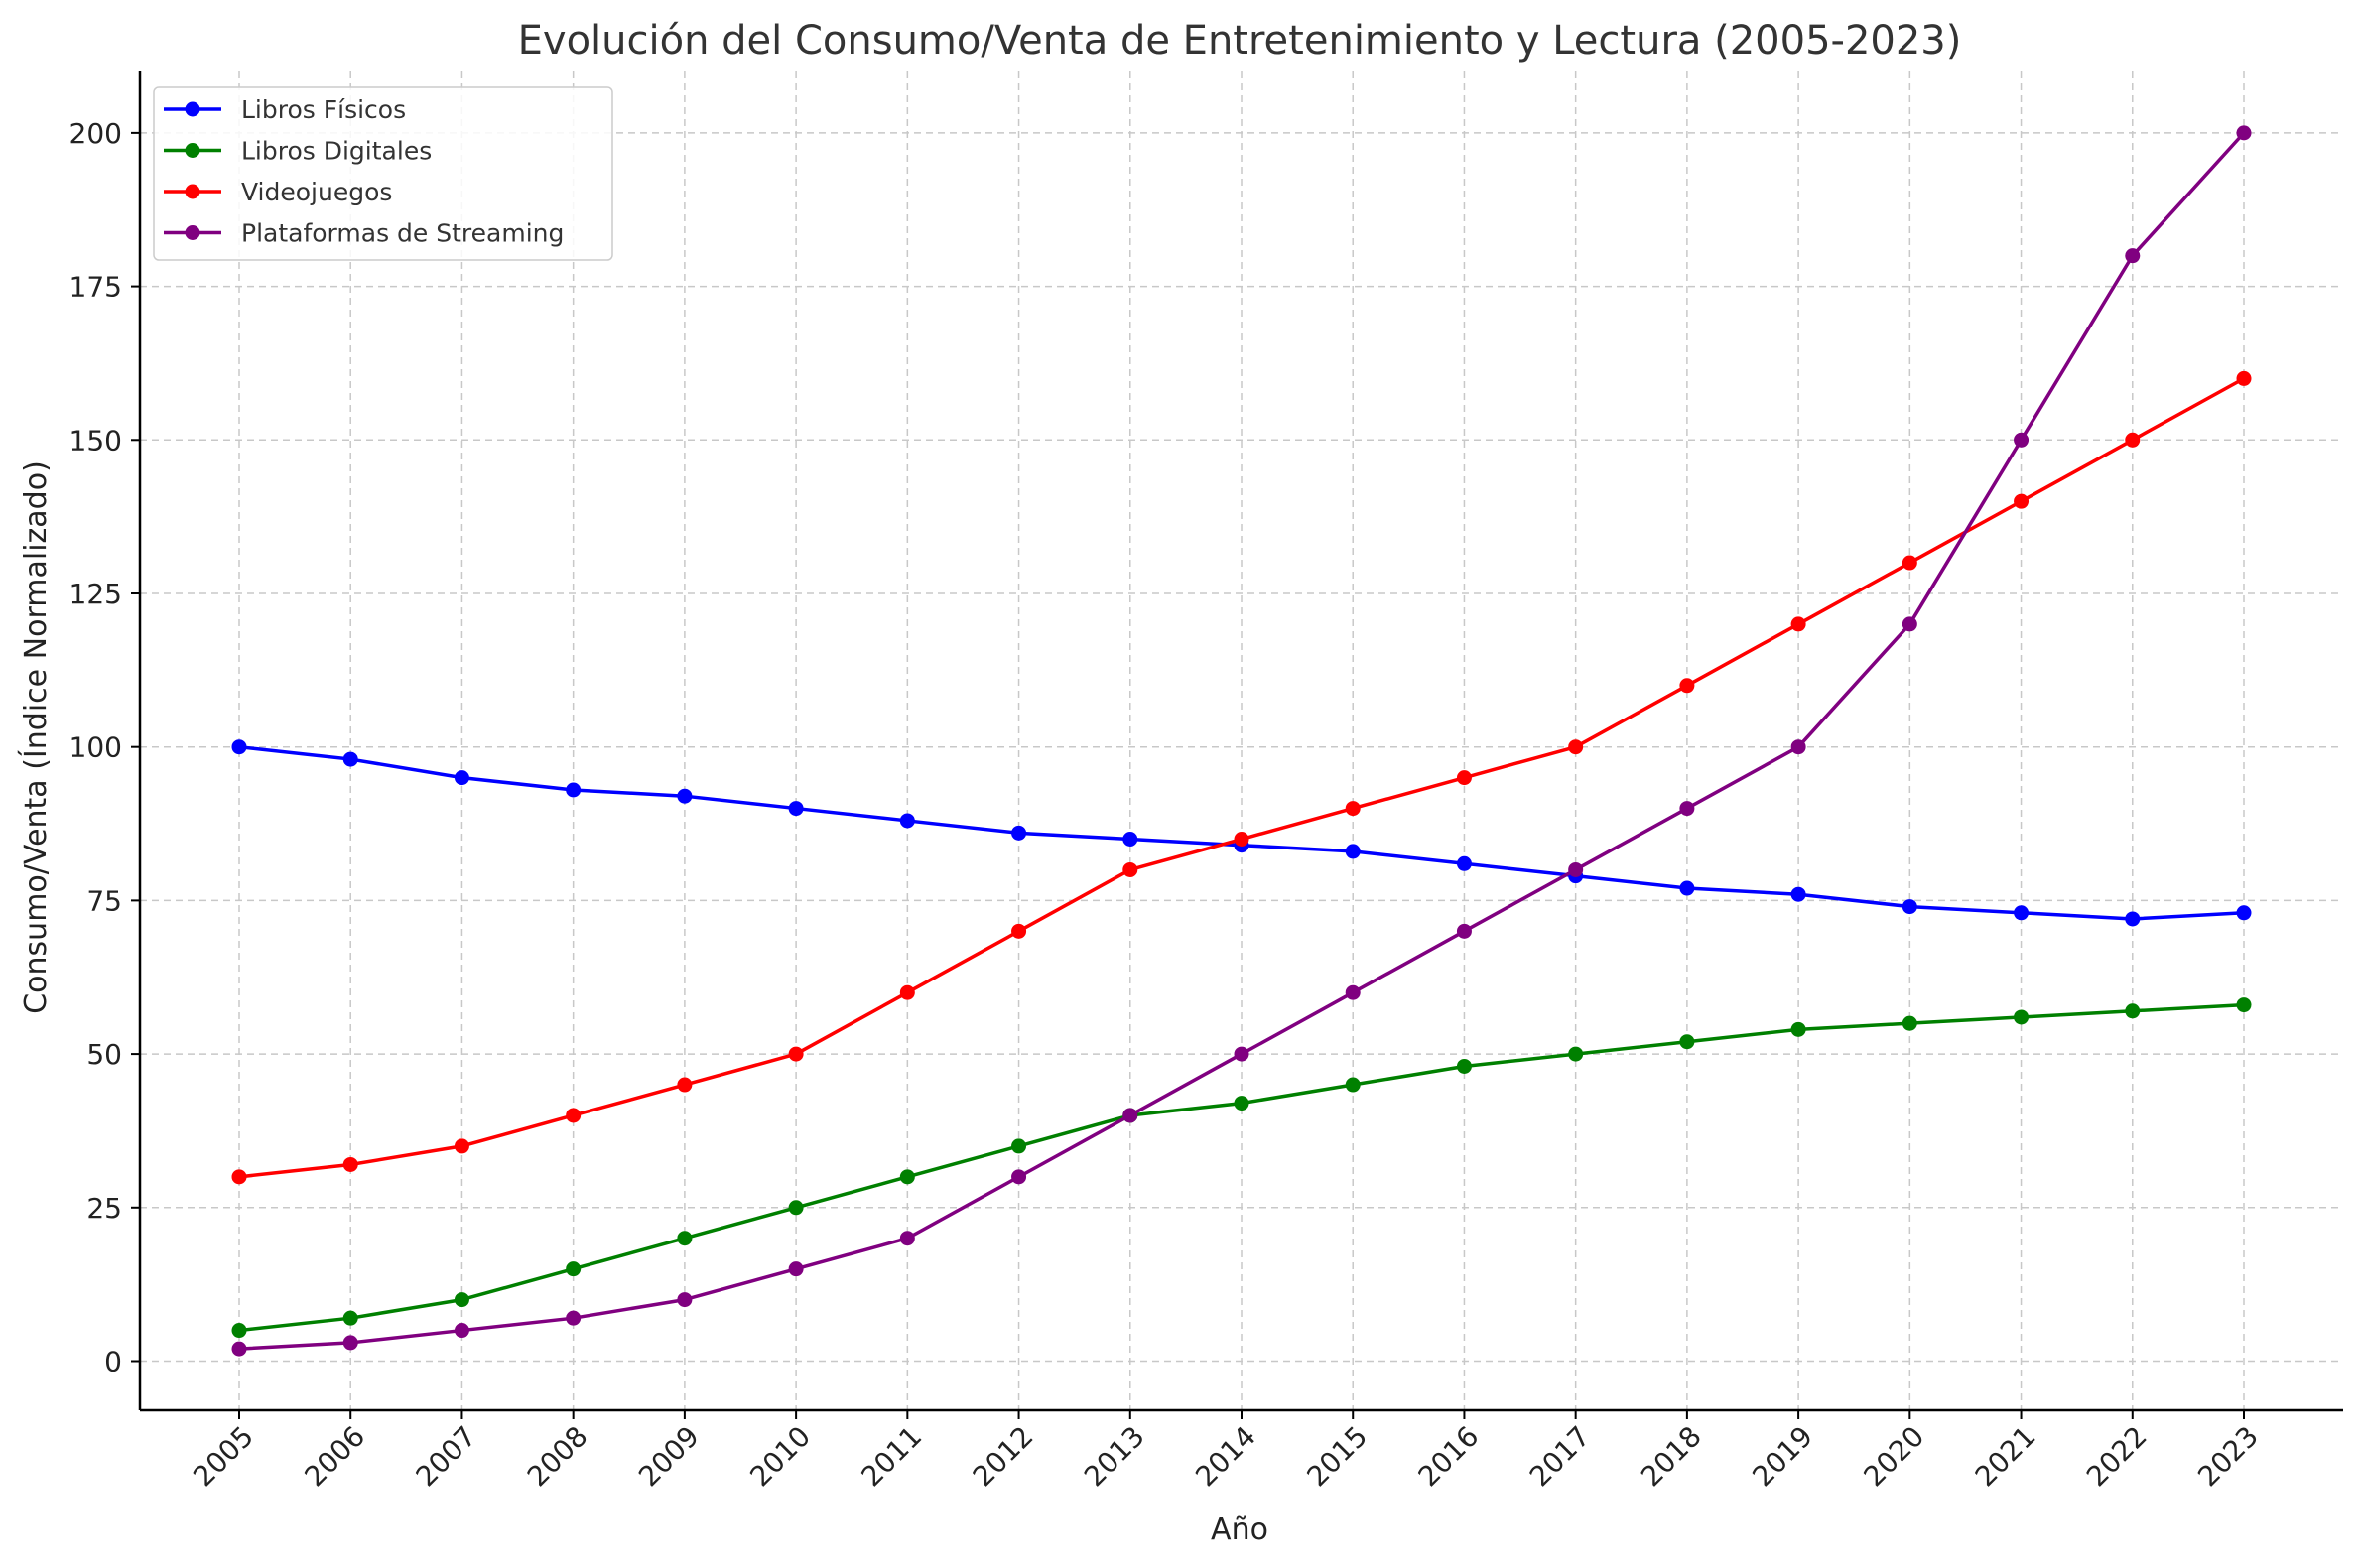 The width and height of the screenshot is (2361, 1568). Describe the element at coordinates (323, 109) in the screenshot. I see `legend-label: Libros Físicos` at that location.